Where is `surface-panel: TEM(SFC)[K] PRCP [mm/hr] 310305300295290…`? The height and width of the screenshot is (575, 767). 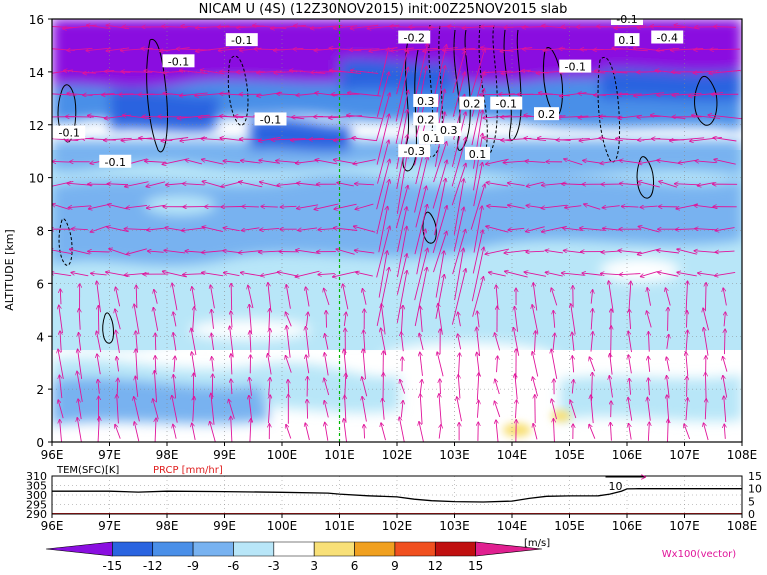 surface-panel: TEM(SFC)[K] PRCP [mm/hr] 310305300295290… is located at coordinates (394, 499).